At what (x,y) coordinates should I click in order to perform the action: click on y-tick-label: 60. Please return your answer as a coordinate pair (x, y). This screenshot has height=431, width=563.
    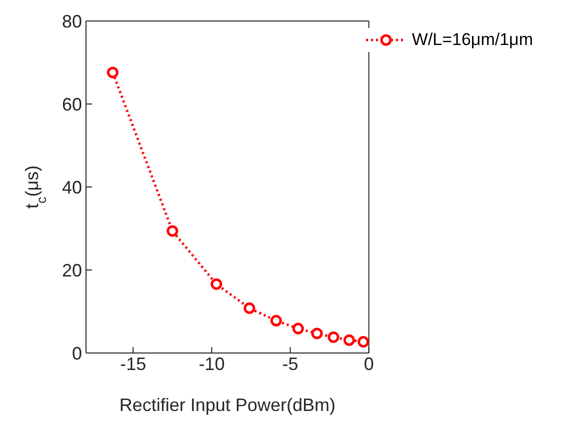
    Looking at the image, I should click on (72, 104).